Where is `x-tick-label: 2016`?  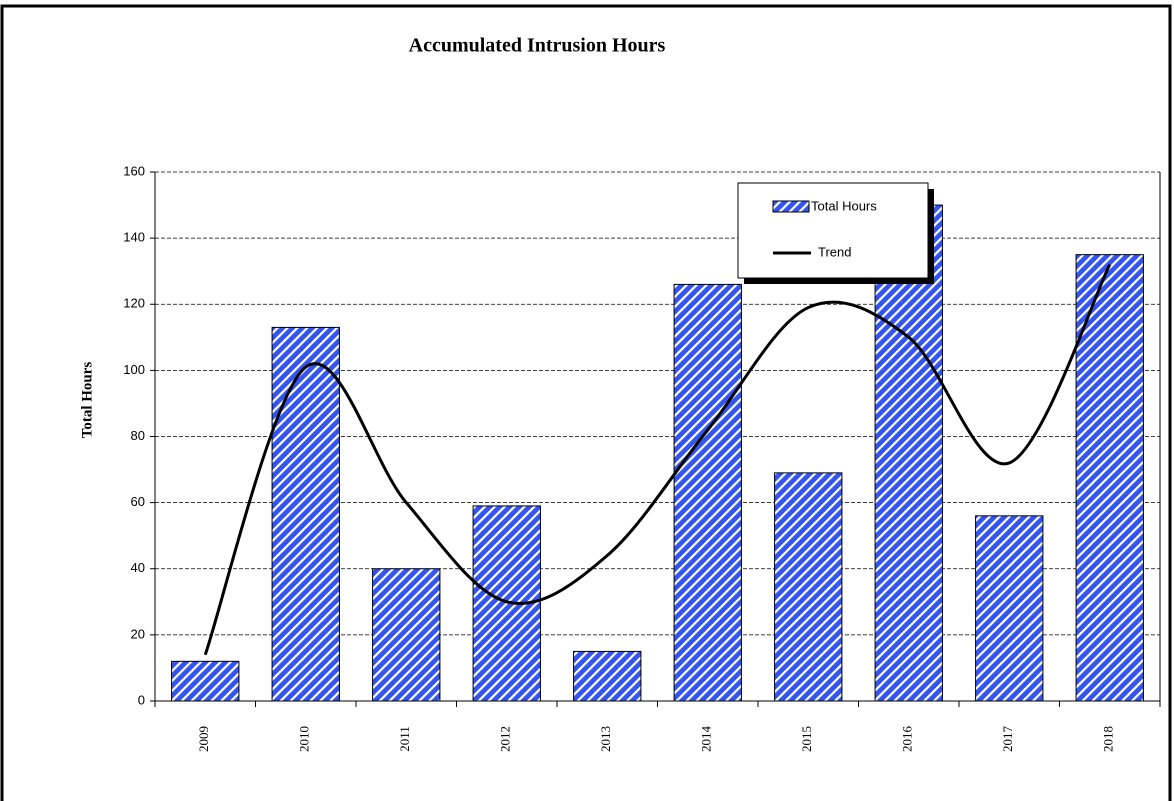 x-tick-label: 2016 is located at coordinates (907, 739).